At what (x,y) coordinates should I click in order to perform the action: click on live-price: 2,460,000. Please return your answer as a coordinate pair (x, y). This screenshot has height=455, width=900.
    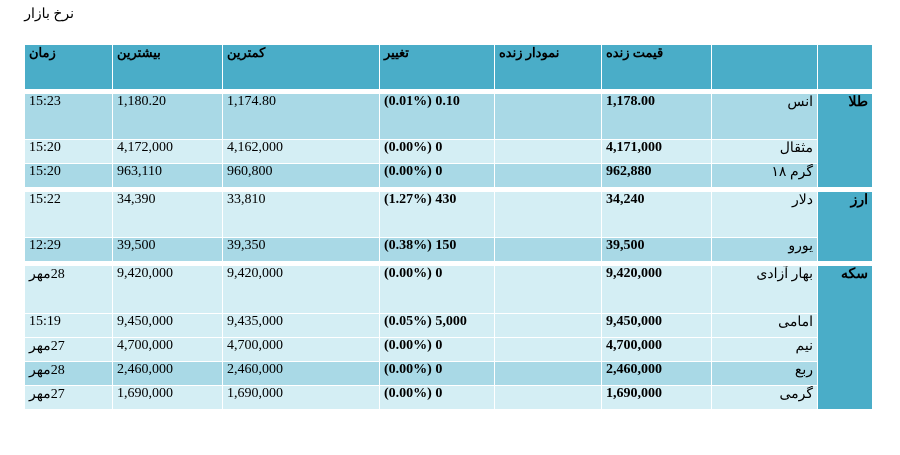
    Looking at the image, I should click on (656, 373).